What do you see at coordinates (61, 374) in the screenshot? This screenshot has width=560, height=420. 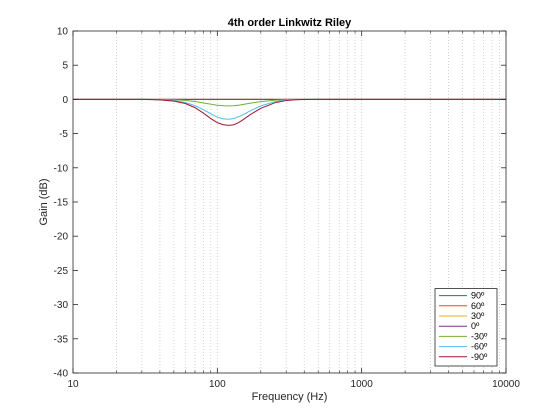 I see `y-tick-label: -40` at bounding box center [61, 374].